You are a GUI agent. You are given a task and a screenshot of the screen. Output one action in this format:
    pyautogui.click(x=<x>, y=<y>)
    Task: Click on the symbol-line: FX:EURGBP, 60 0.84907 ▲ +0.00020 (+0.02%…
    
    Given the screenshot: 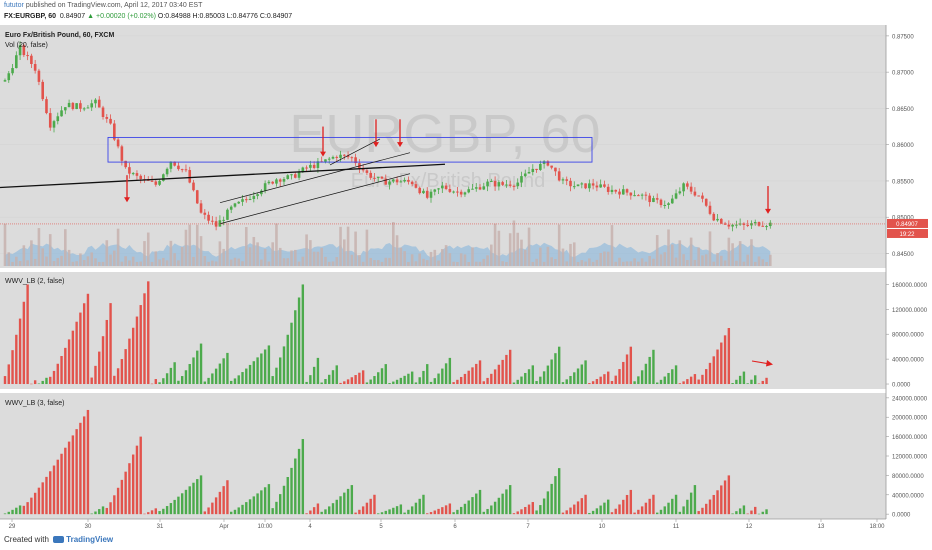 What is the action you would take?
    pyautogui.click(x=148, y=16)
    